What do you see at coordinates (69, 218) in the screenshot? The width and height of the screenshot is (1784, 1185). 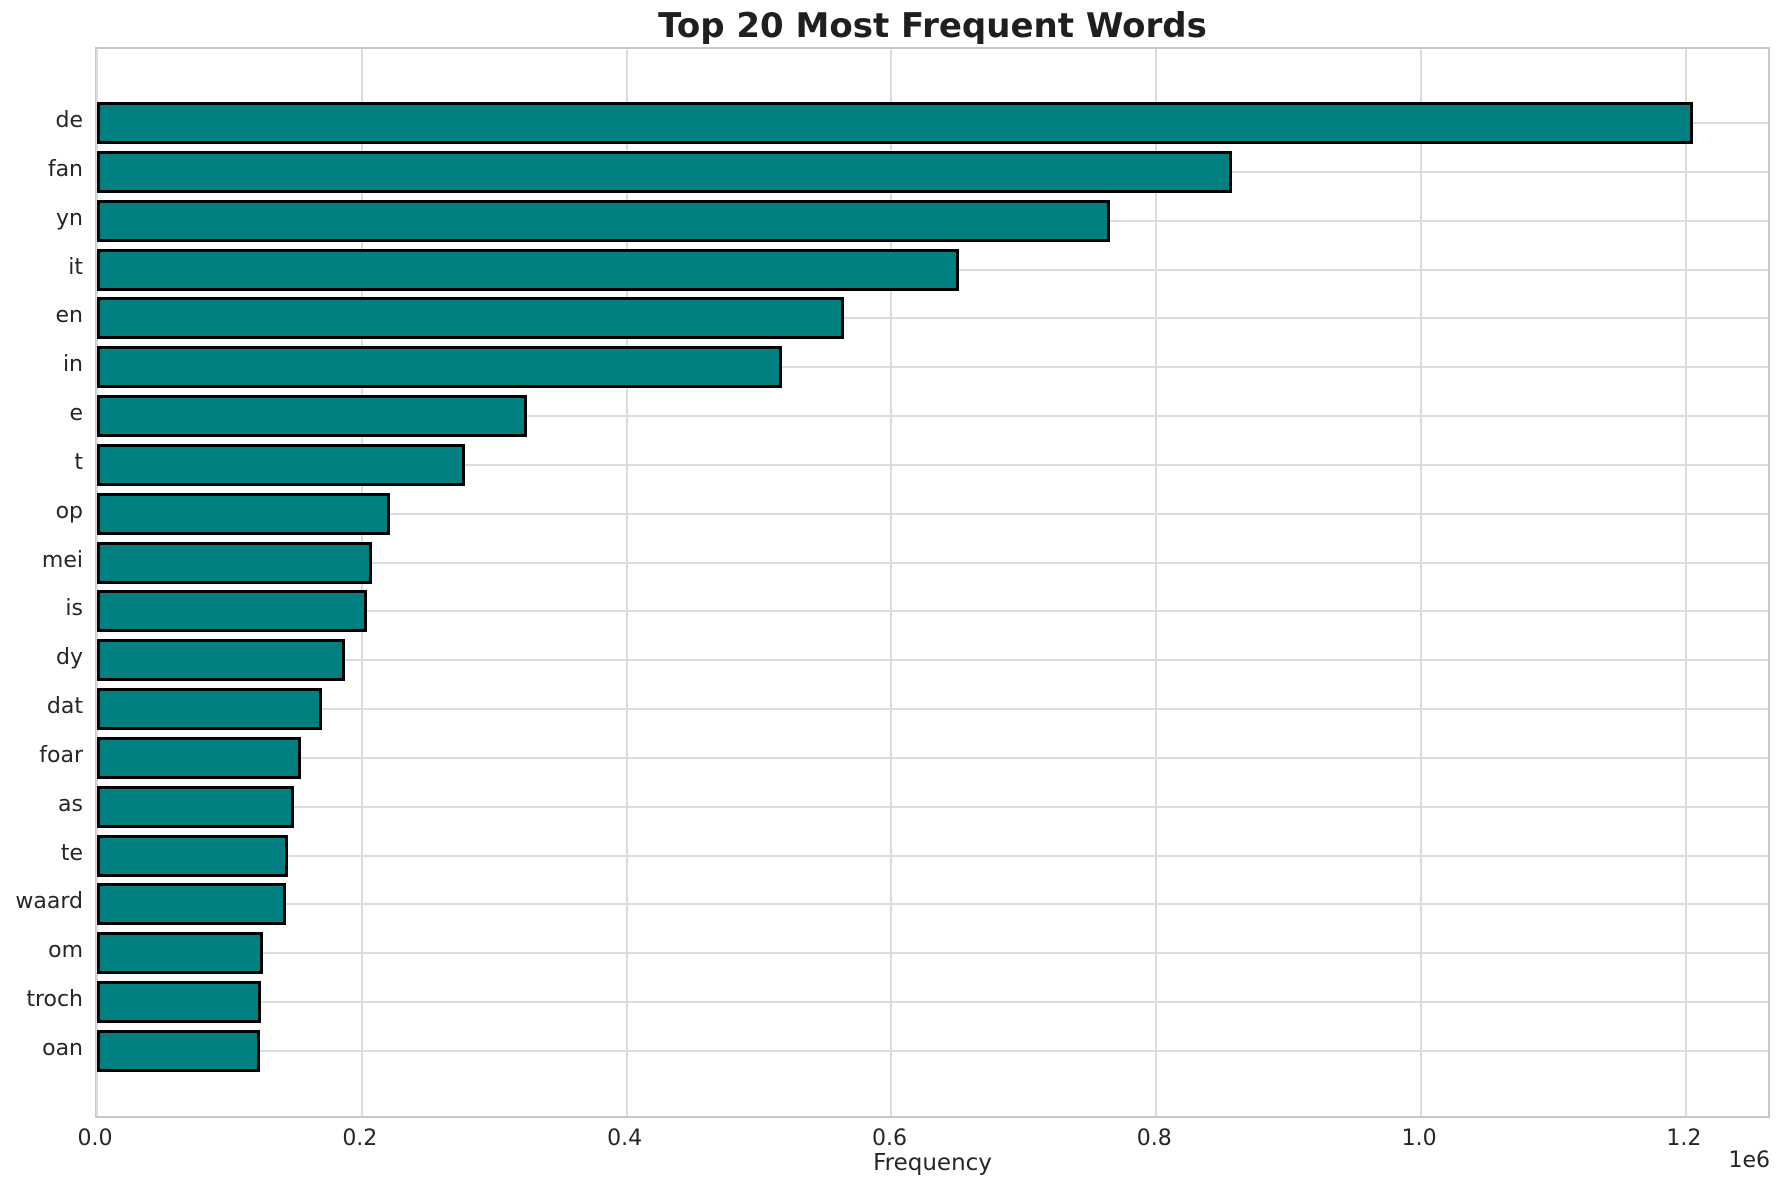 I see `y-tick-label: yn` at bounding box center [69, 218].